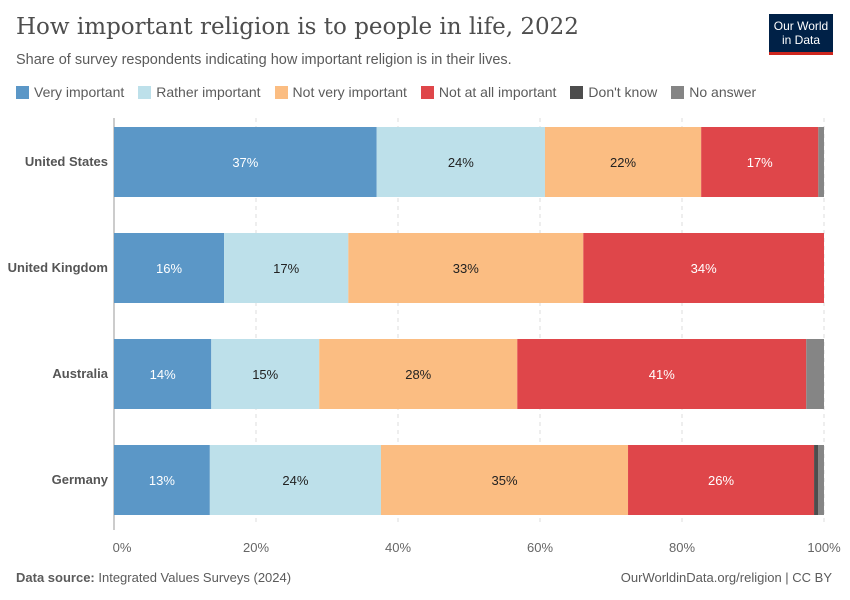 The image size is (850, 600). Describe the element at coordinates (122, 547) in the screenshot. I see `x-tick-label: 0%` at that location.